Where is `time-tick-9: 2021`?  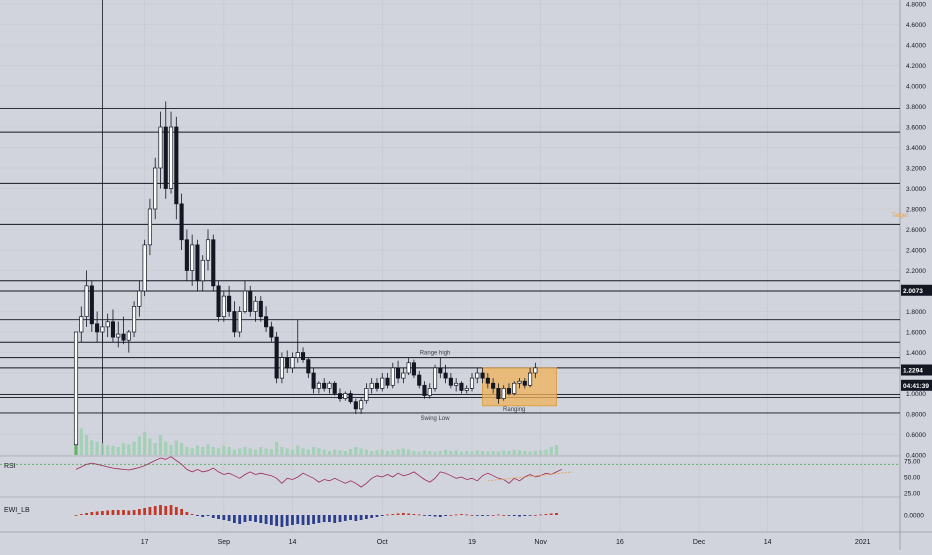
time-tick-9: 2021 is located at coordinates (863, 542).